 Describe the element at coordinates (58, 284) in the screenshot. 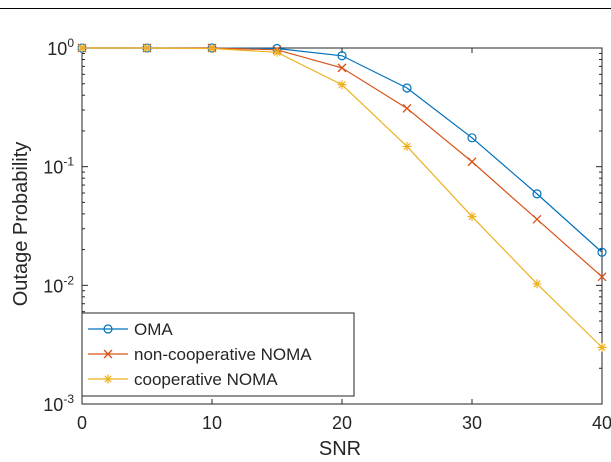

I see `y-tick-label: 10⁻²` at that location.